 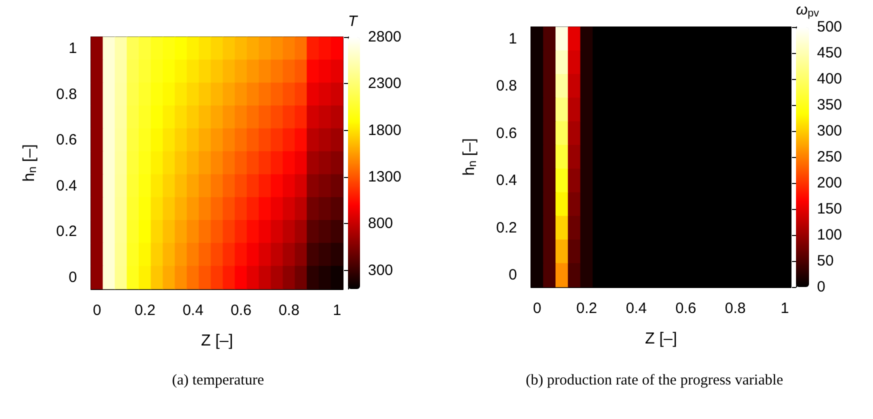 What do you see at coordinates (385, 37) in the screenshot?
I see `color-bar-label: 2800` at bounding box center [385, 37].